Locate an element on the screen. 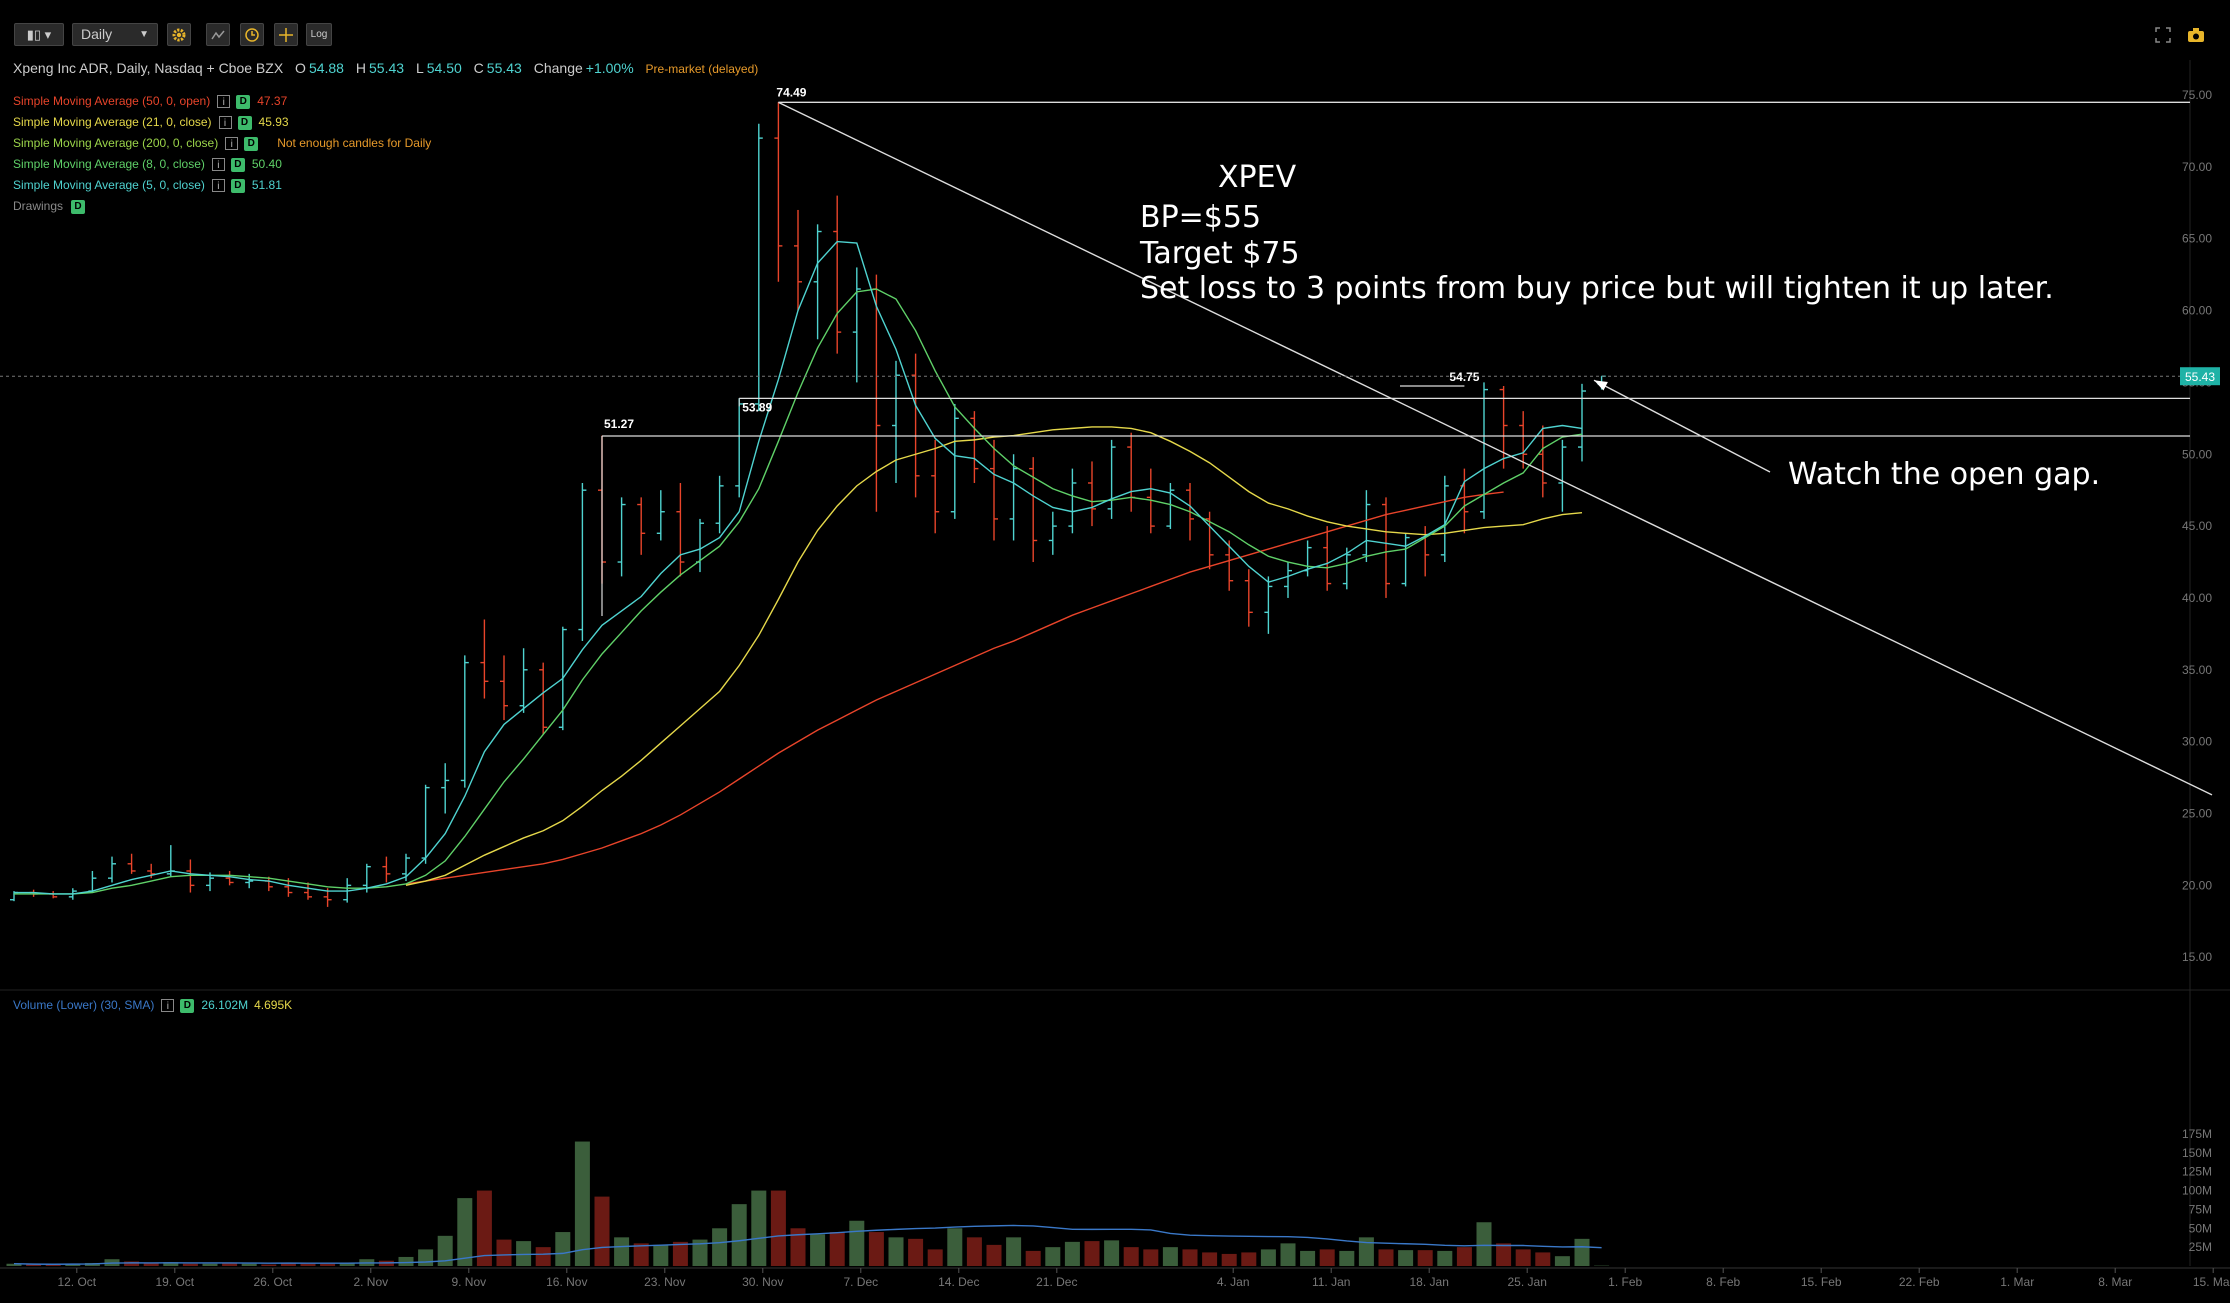 The width and height of the screenshot is (2230, 1303). study-sma8-name: Simple Moving Average (8, 0, close) is located at coordinates (109, 164).